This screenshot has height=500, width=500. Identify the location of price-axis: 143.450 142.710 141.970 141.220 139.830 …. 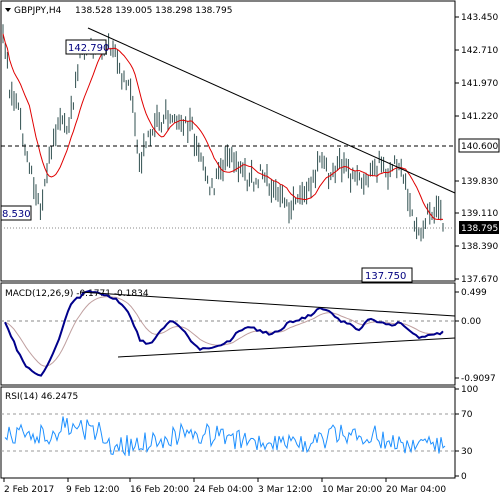
(476, 149).